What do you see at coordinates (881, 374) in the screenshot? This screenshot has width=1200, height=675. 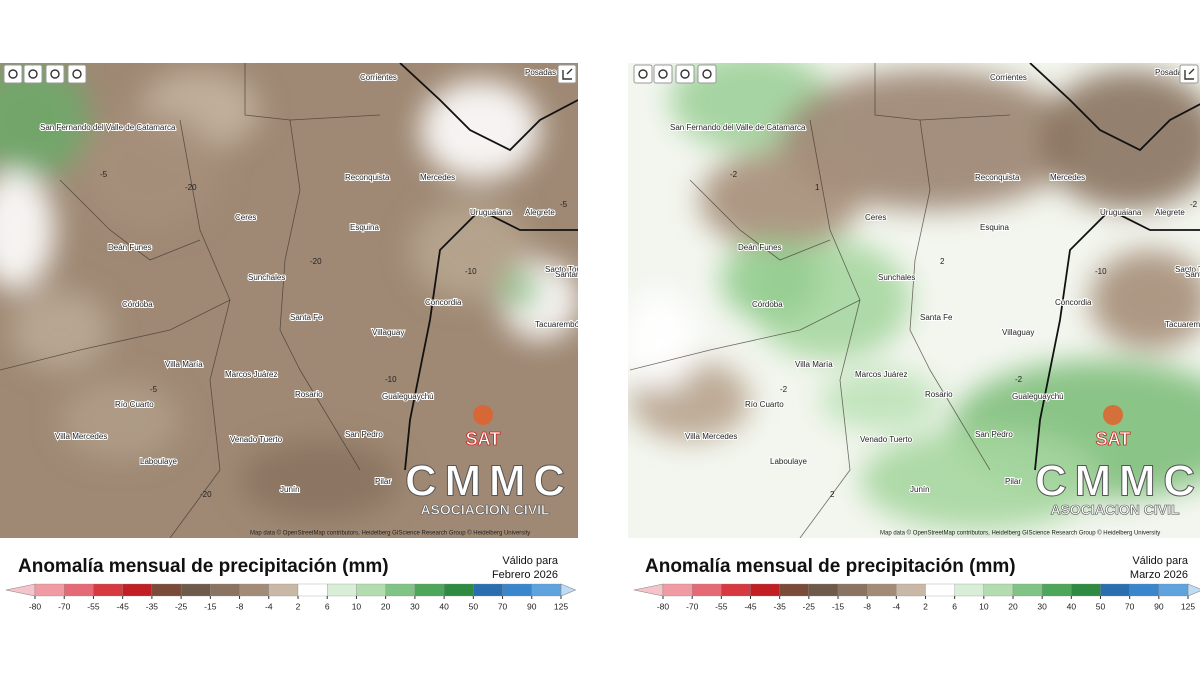 I see `city-label: Marcos Juárez` at bounding box center [881, 374].